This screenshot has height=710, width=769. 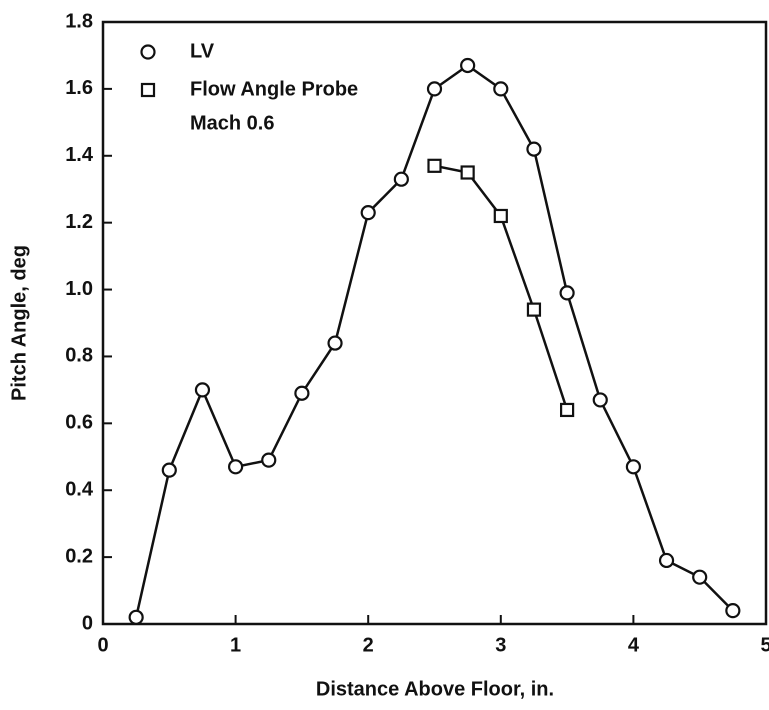 I want to click on y-tick-label: 0.2, so click(x=79, y=556).